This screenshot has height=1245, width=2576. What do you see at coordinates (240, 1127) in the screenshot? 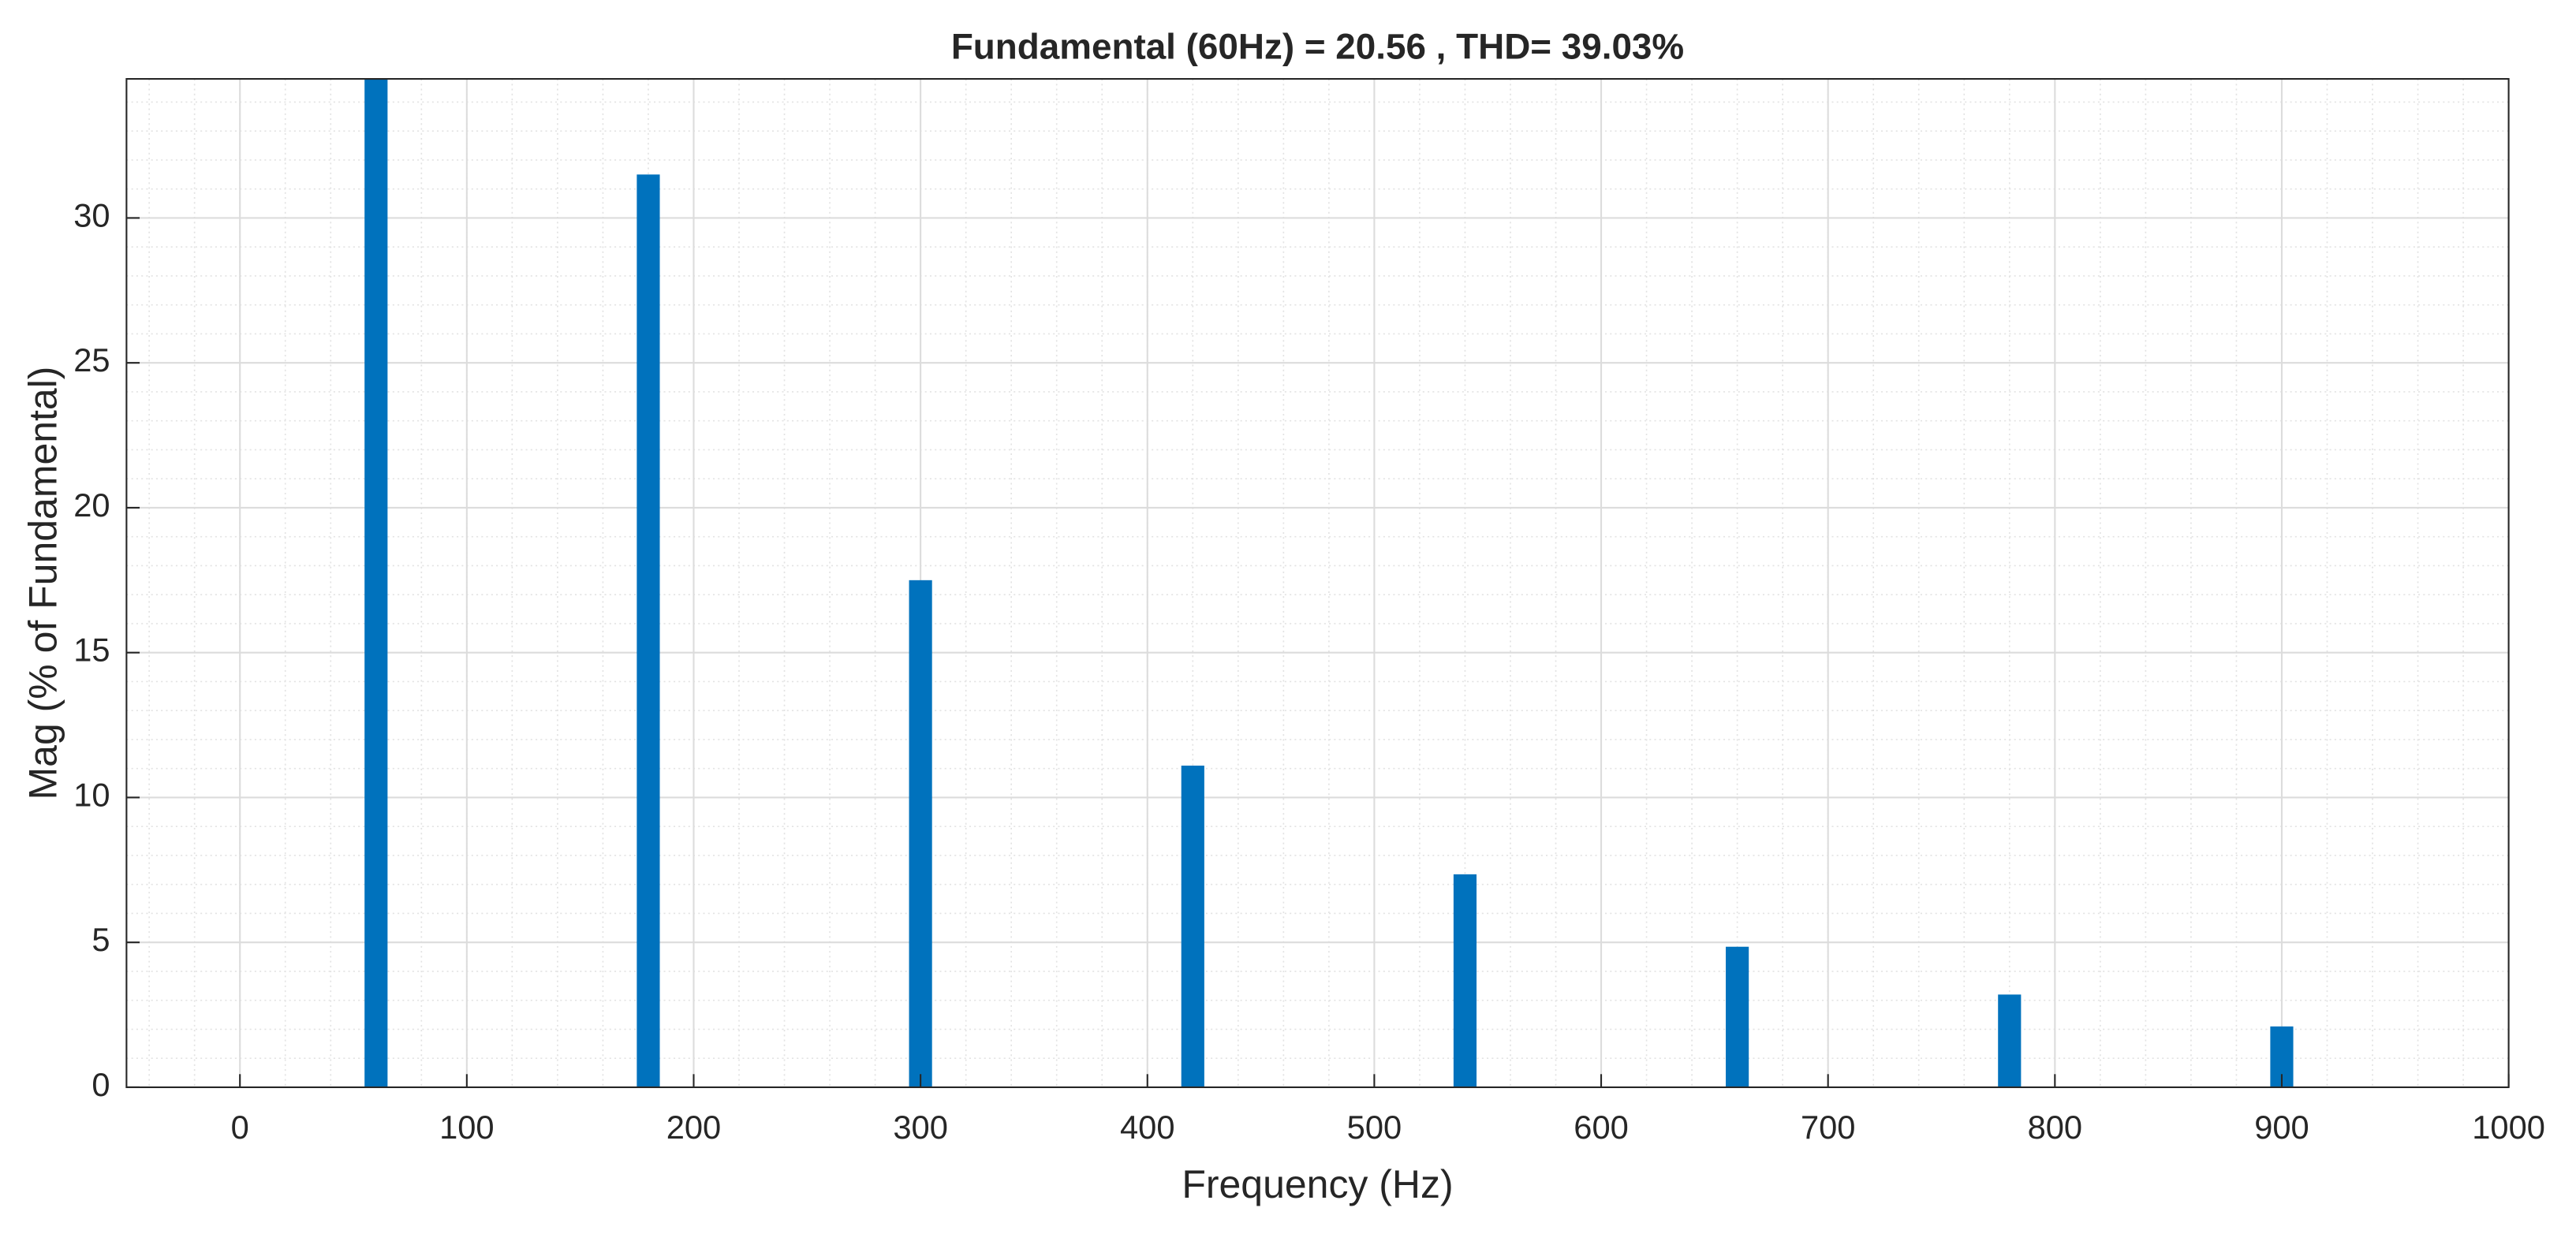
I see `x-tick-label: 0` at bounding box center [240, 1127].